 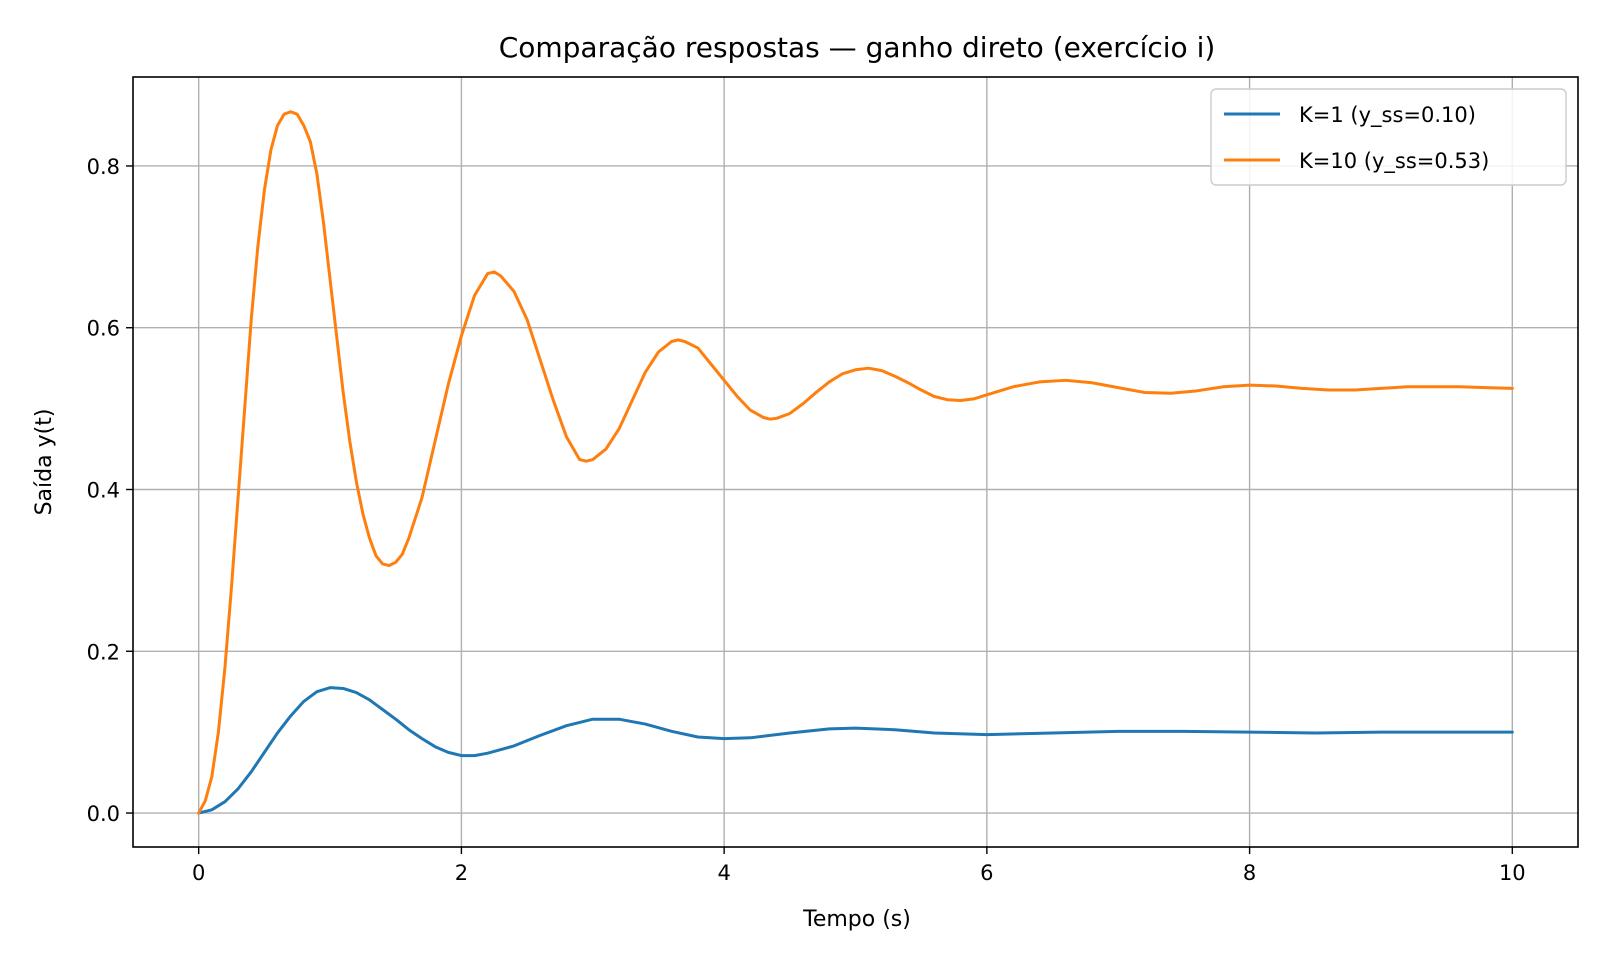 What do you see at coordinates (1249, 873) in the screenshot?
I see `x-tick-label: 8` at bounding box center [1249, 873].